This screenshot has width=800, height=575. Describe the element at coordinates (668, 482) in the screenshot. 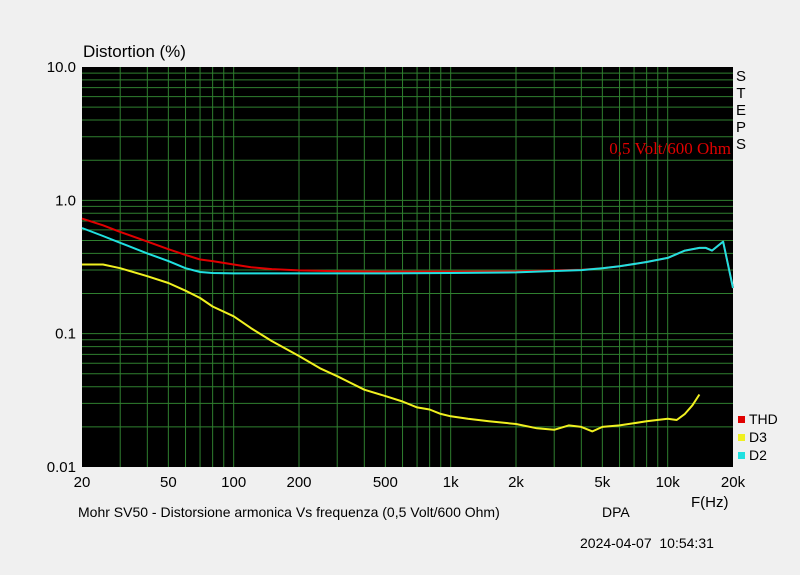

I see `x-tick-label: 10k` at that location.